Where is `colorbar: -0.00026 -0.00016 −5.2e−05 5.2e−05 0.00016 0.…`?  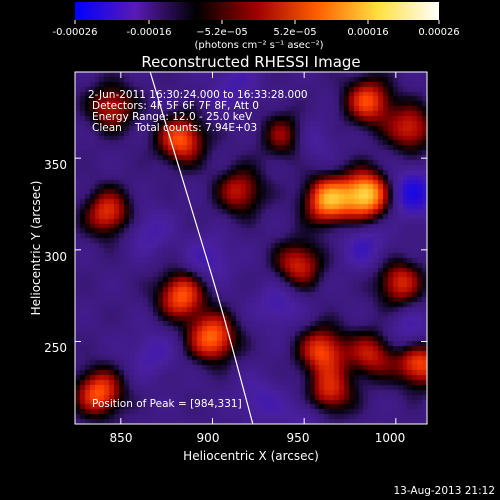
colorbar: -0.00026 -0.00016 −5.2e−05 5.2e−05 0.00016 0.… is located at coordinates (256, 26).